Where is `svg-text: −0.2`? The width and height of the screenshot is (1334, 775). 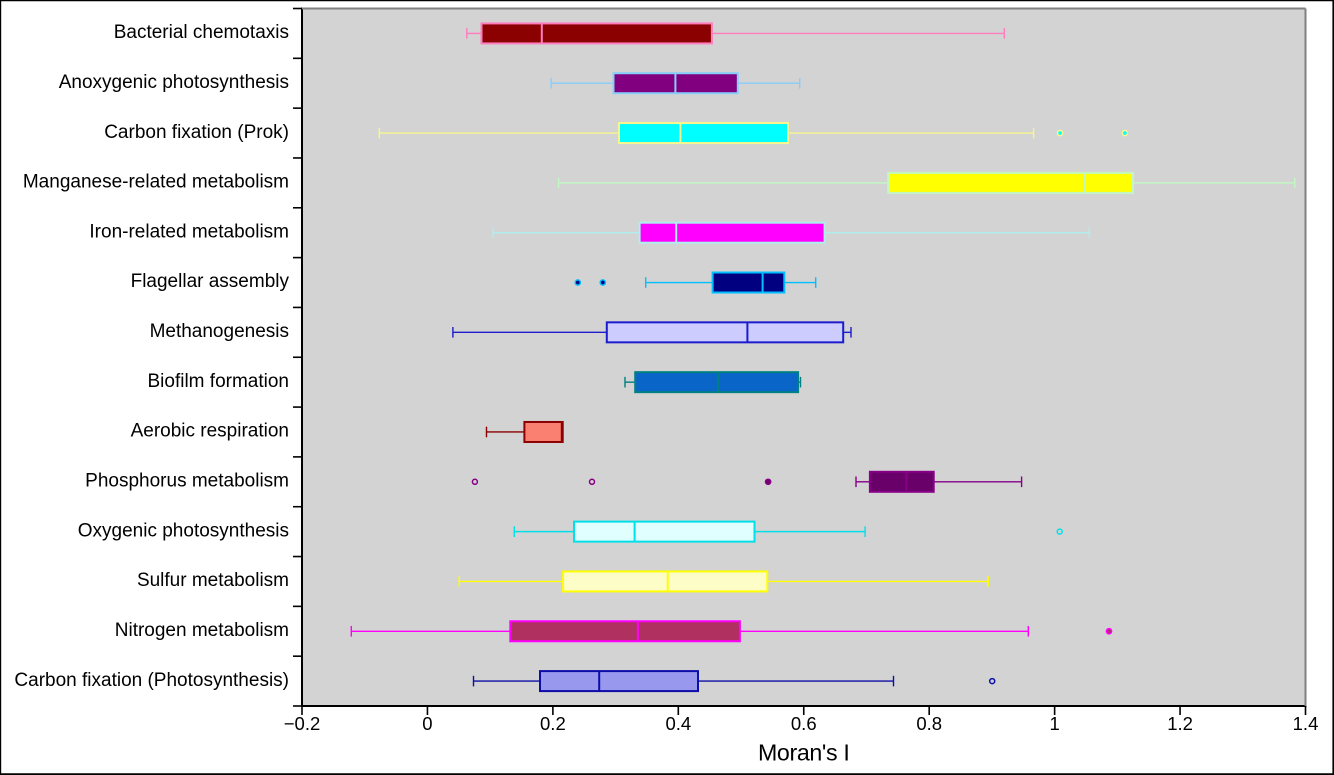 svg-text: −0.2 is located at coordinates (302, 723).